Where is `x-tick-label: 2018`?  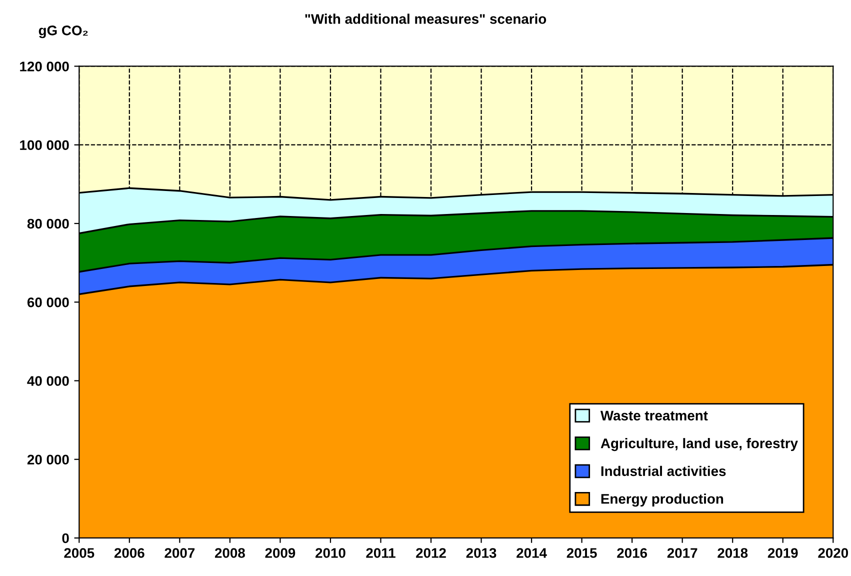
x-tick-label: 2018 is located at coordinates (733, 553).